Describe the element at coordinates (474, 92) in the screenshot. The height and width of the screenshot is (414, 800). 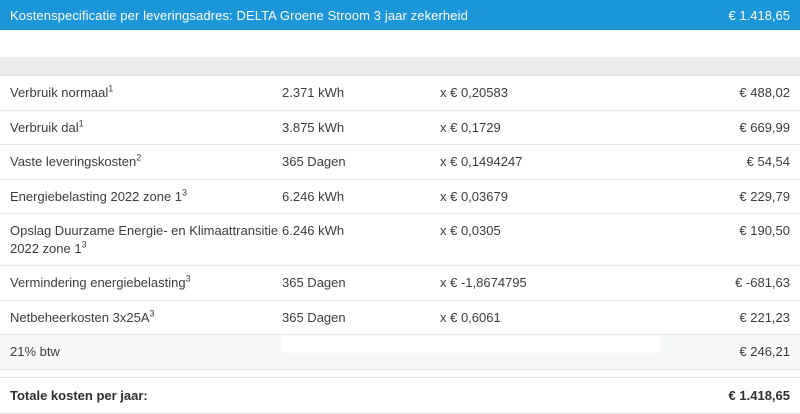
I see `row-rate: x € 0,20583` at that location.